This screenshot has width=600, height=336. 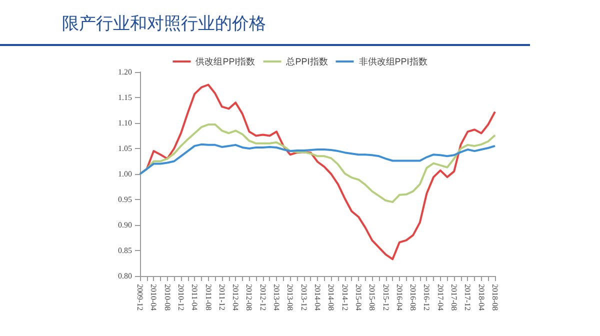 What do you see at coordinates (125, 148) in the screenshot?
I see `y-tick-label: 1.05` at bounding box center [125, 148].